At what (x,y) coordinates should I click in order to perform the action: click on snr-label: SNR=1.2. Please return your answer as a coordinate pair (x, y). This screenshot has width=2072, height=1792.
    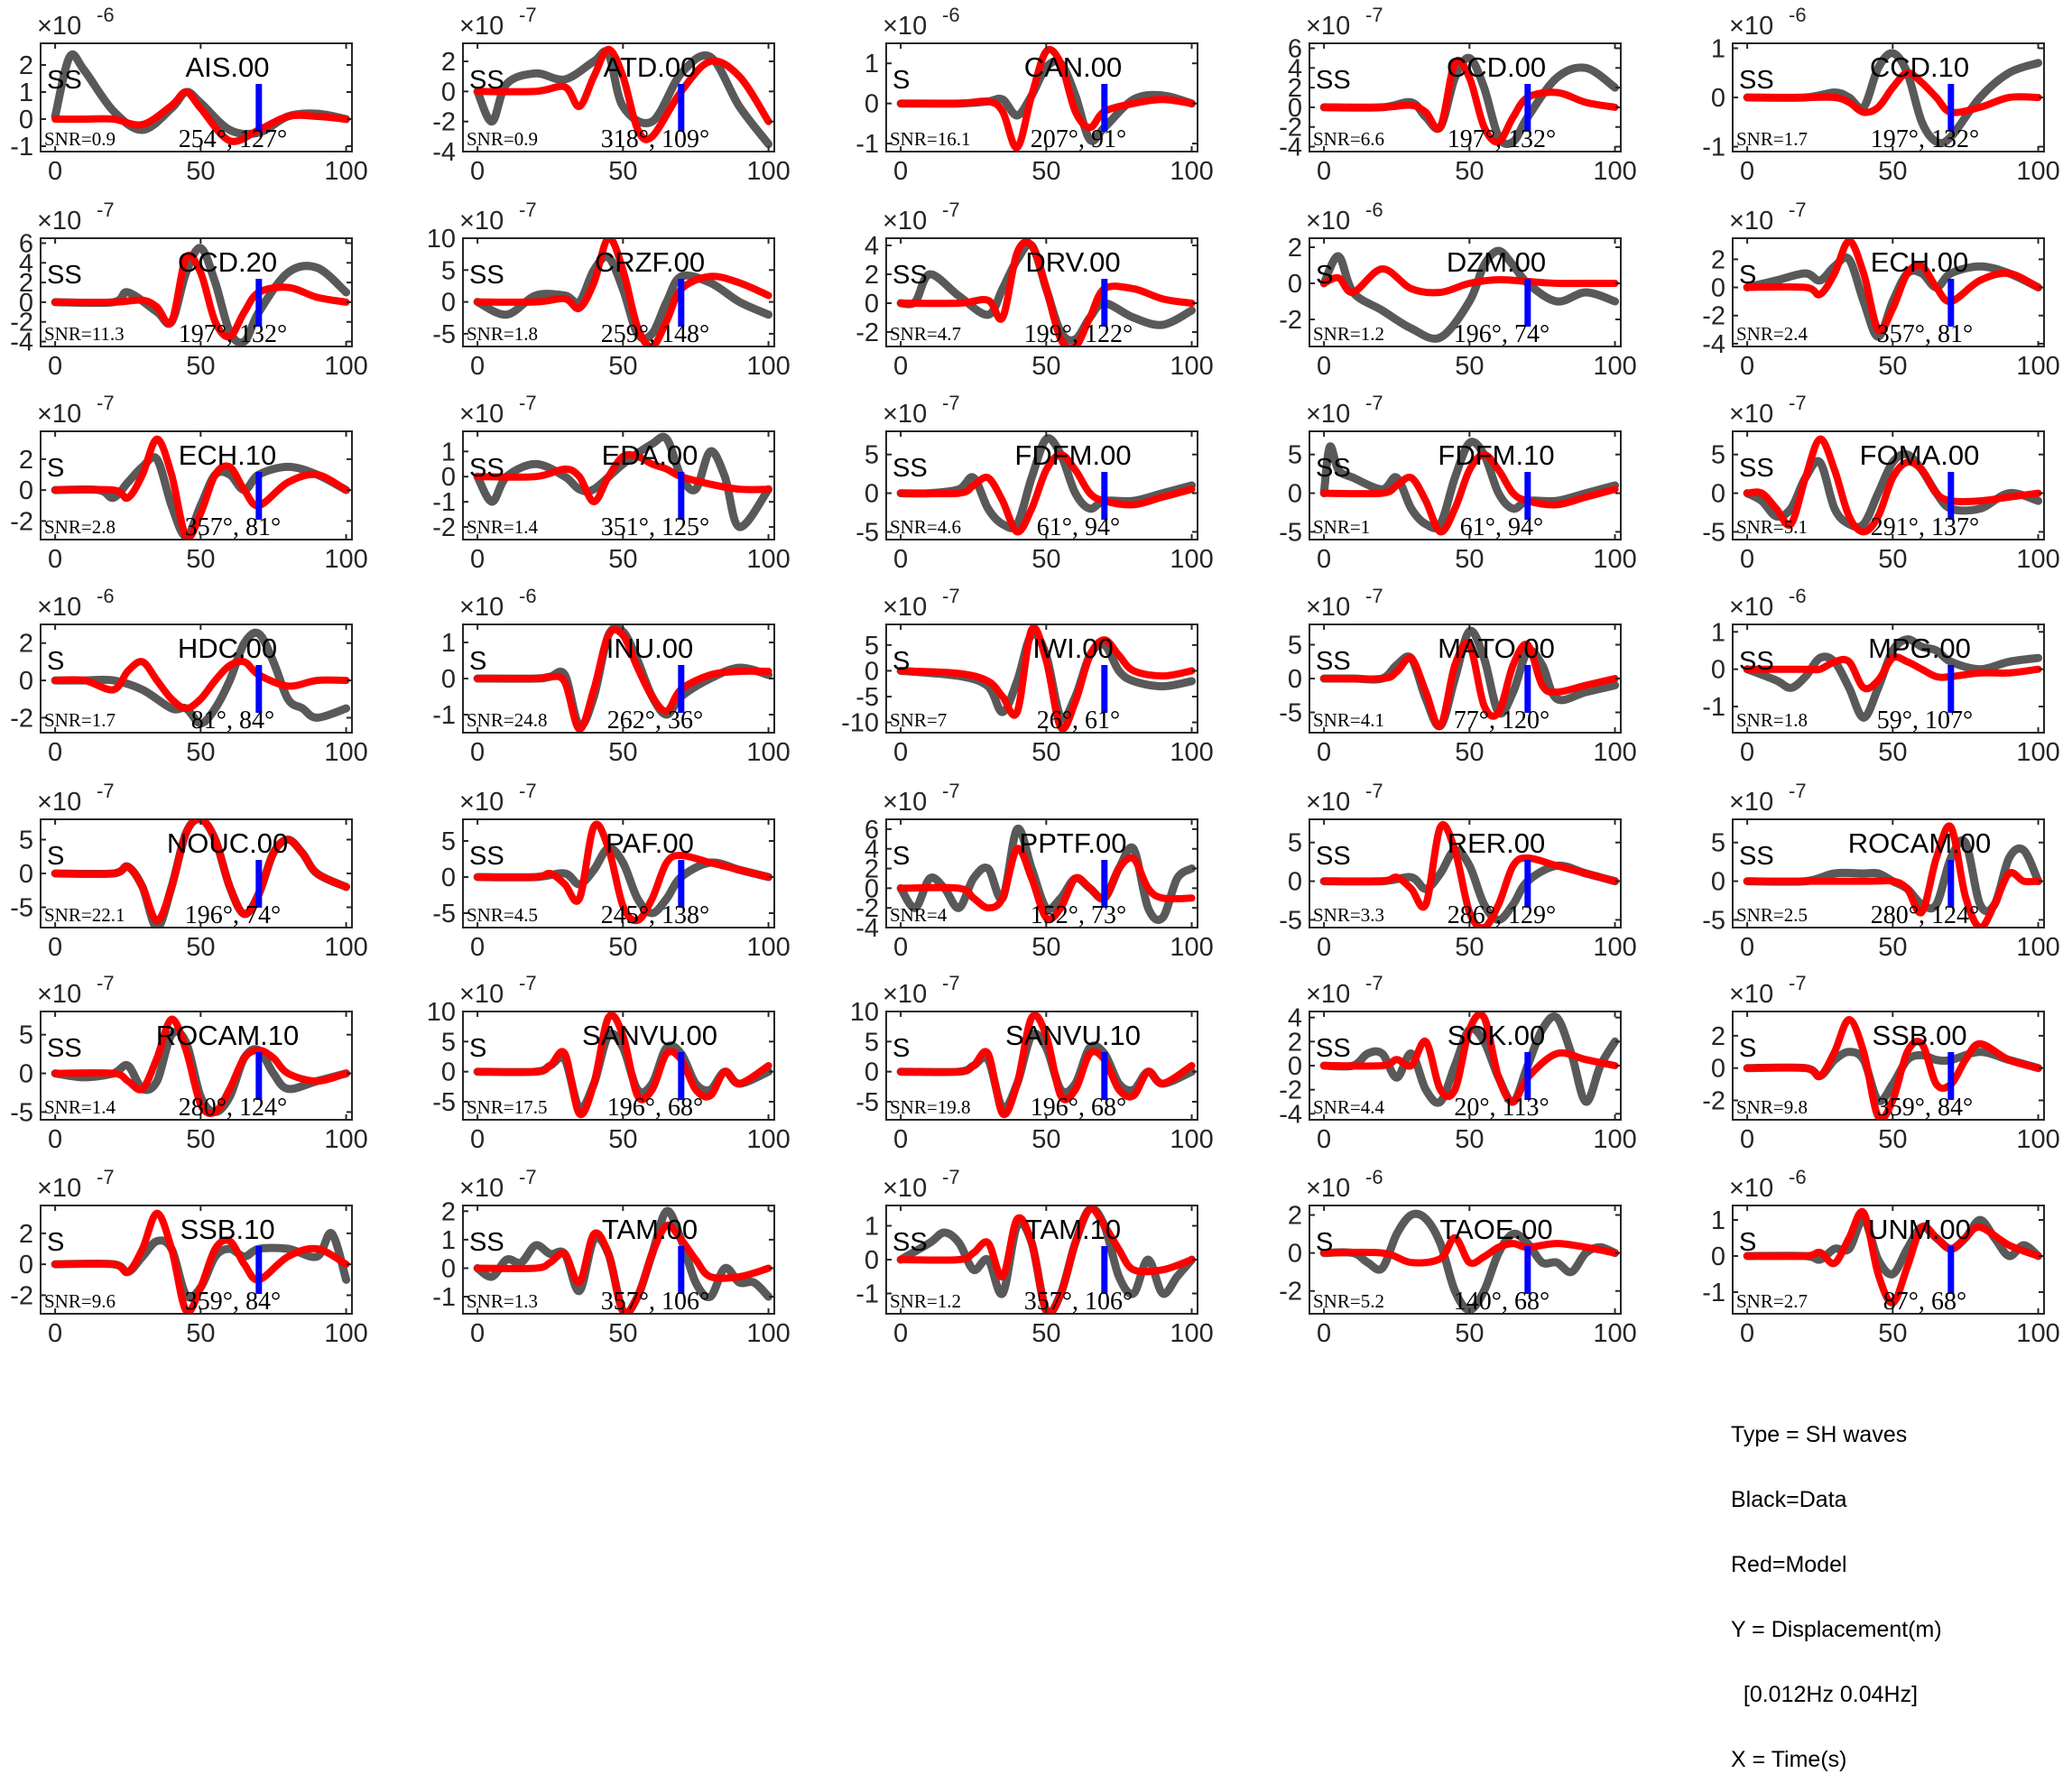
    Looking at the image, I should click on (925, 1301).